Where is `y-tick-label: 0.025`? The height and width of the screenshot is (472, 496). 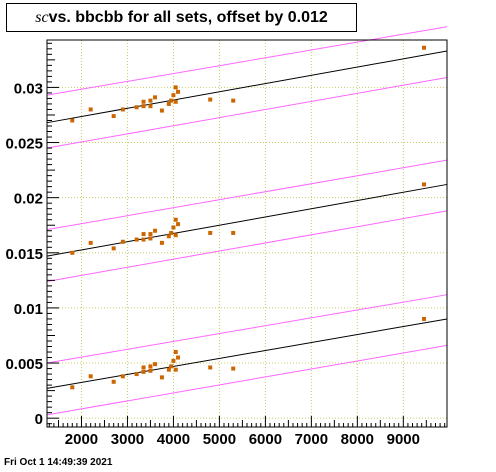 y-tick-label: 0.025 is located at coordinates (24, 144).